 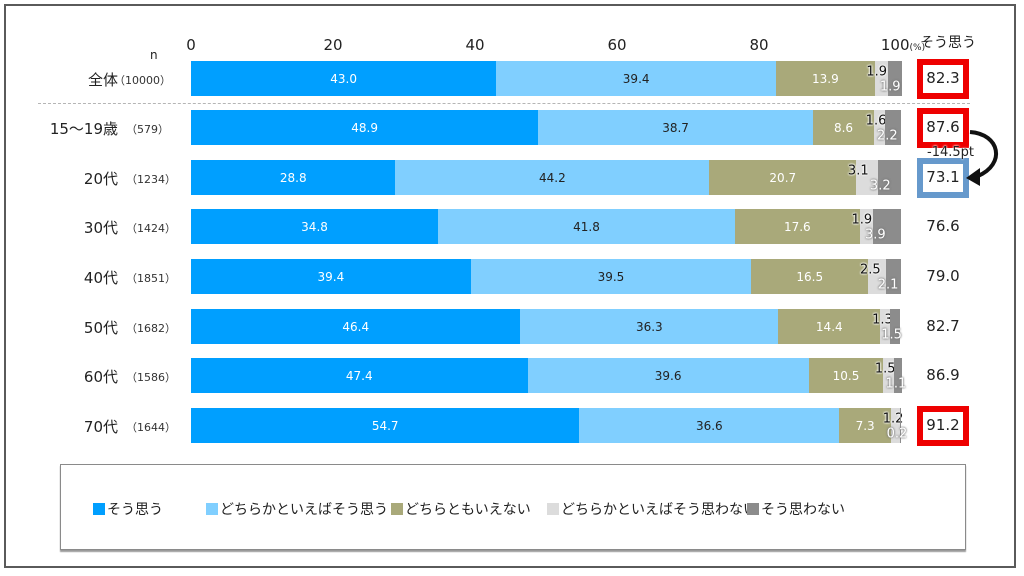 I want to click on data-label: 28.8, so click(x=293, y=177).